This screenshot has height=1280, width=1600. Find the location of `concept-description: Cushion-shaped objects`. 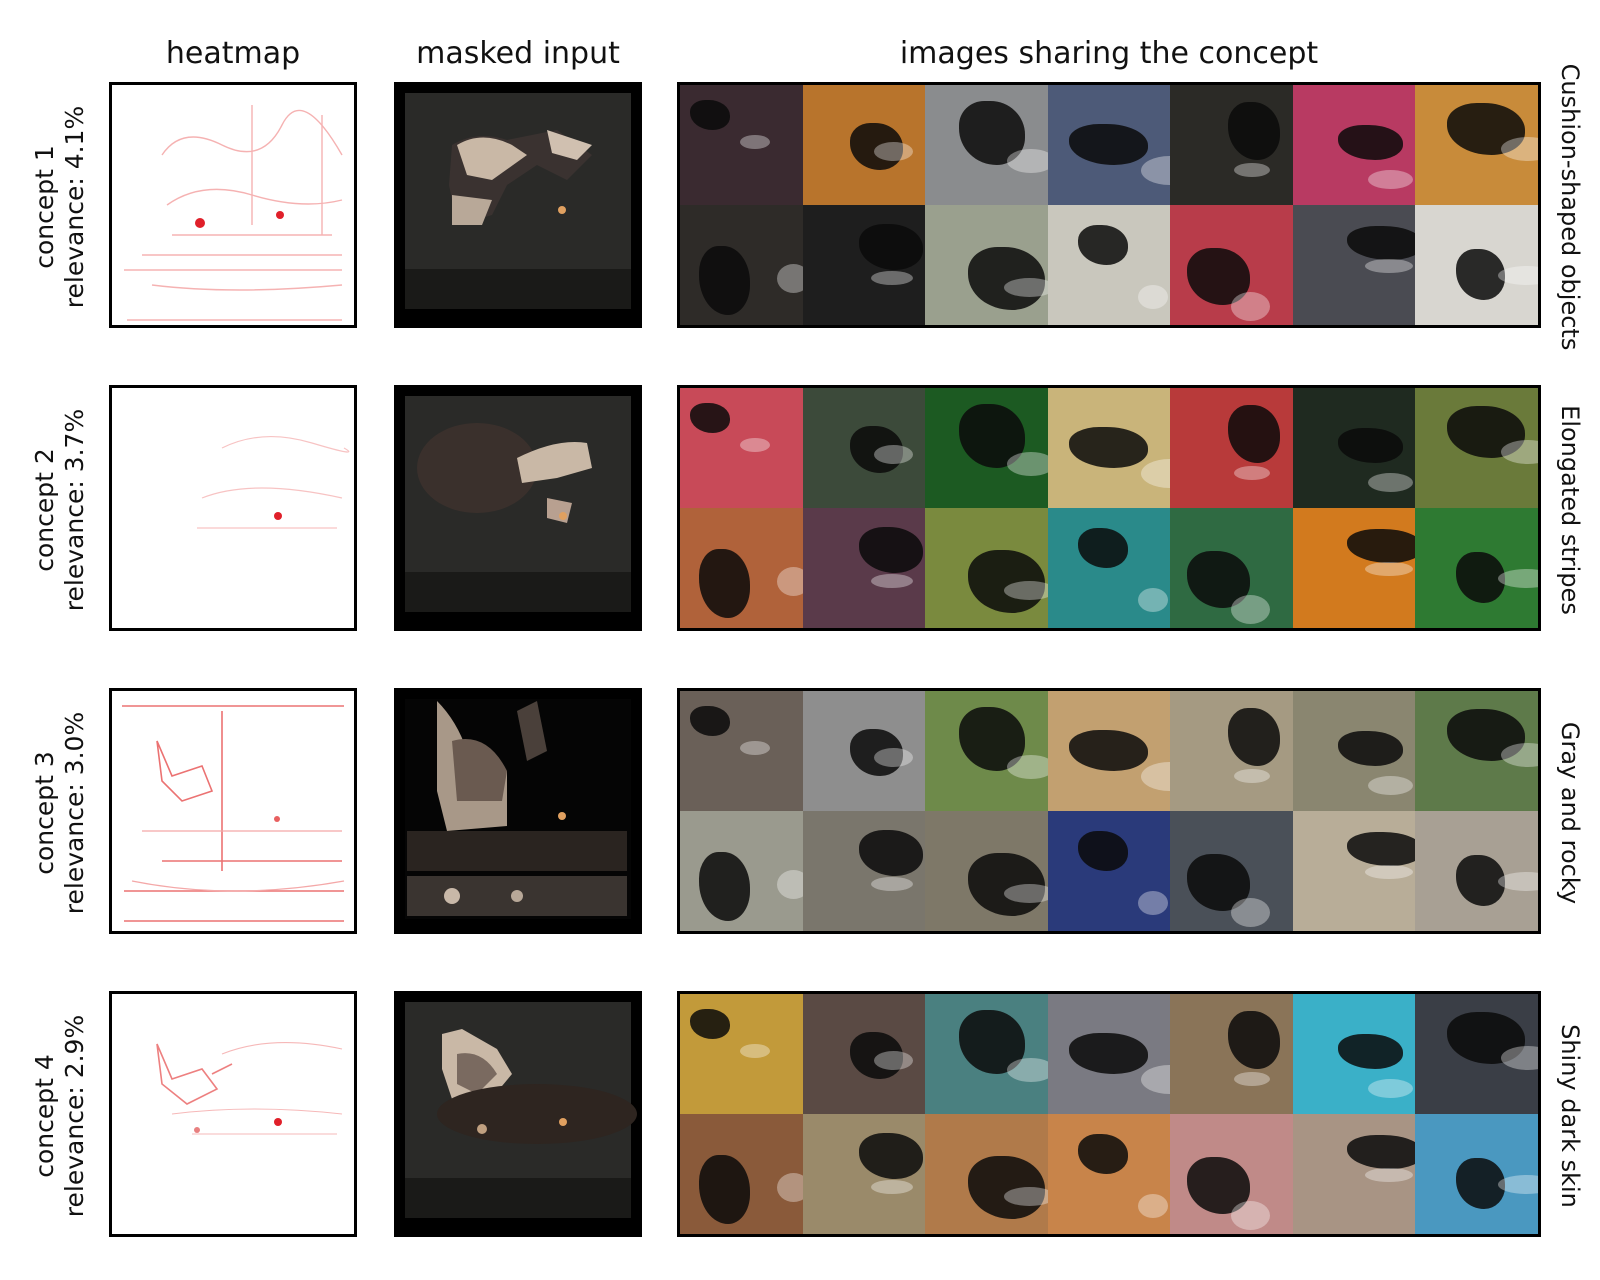

concept-description: Cushion-shaped objects is located at coordinates (1570, 207).